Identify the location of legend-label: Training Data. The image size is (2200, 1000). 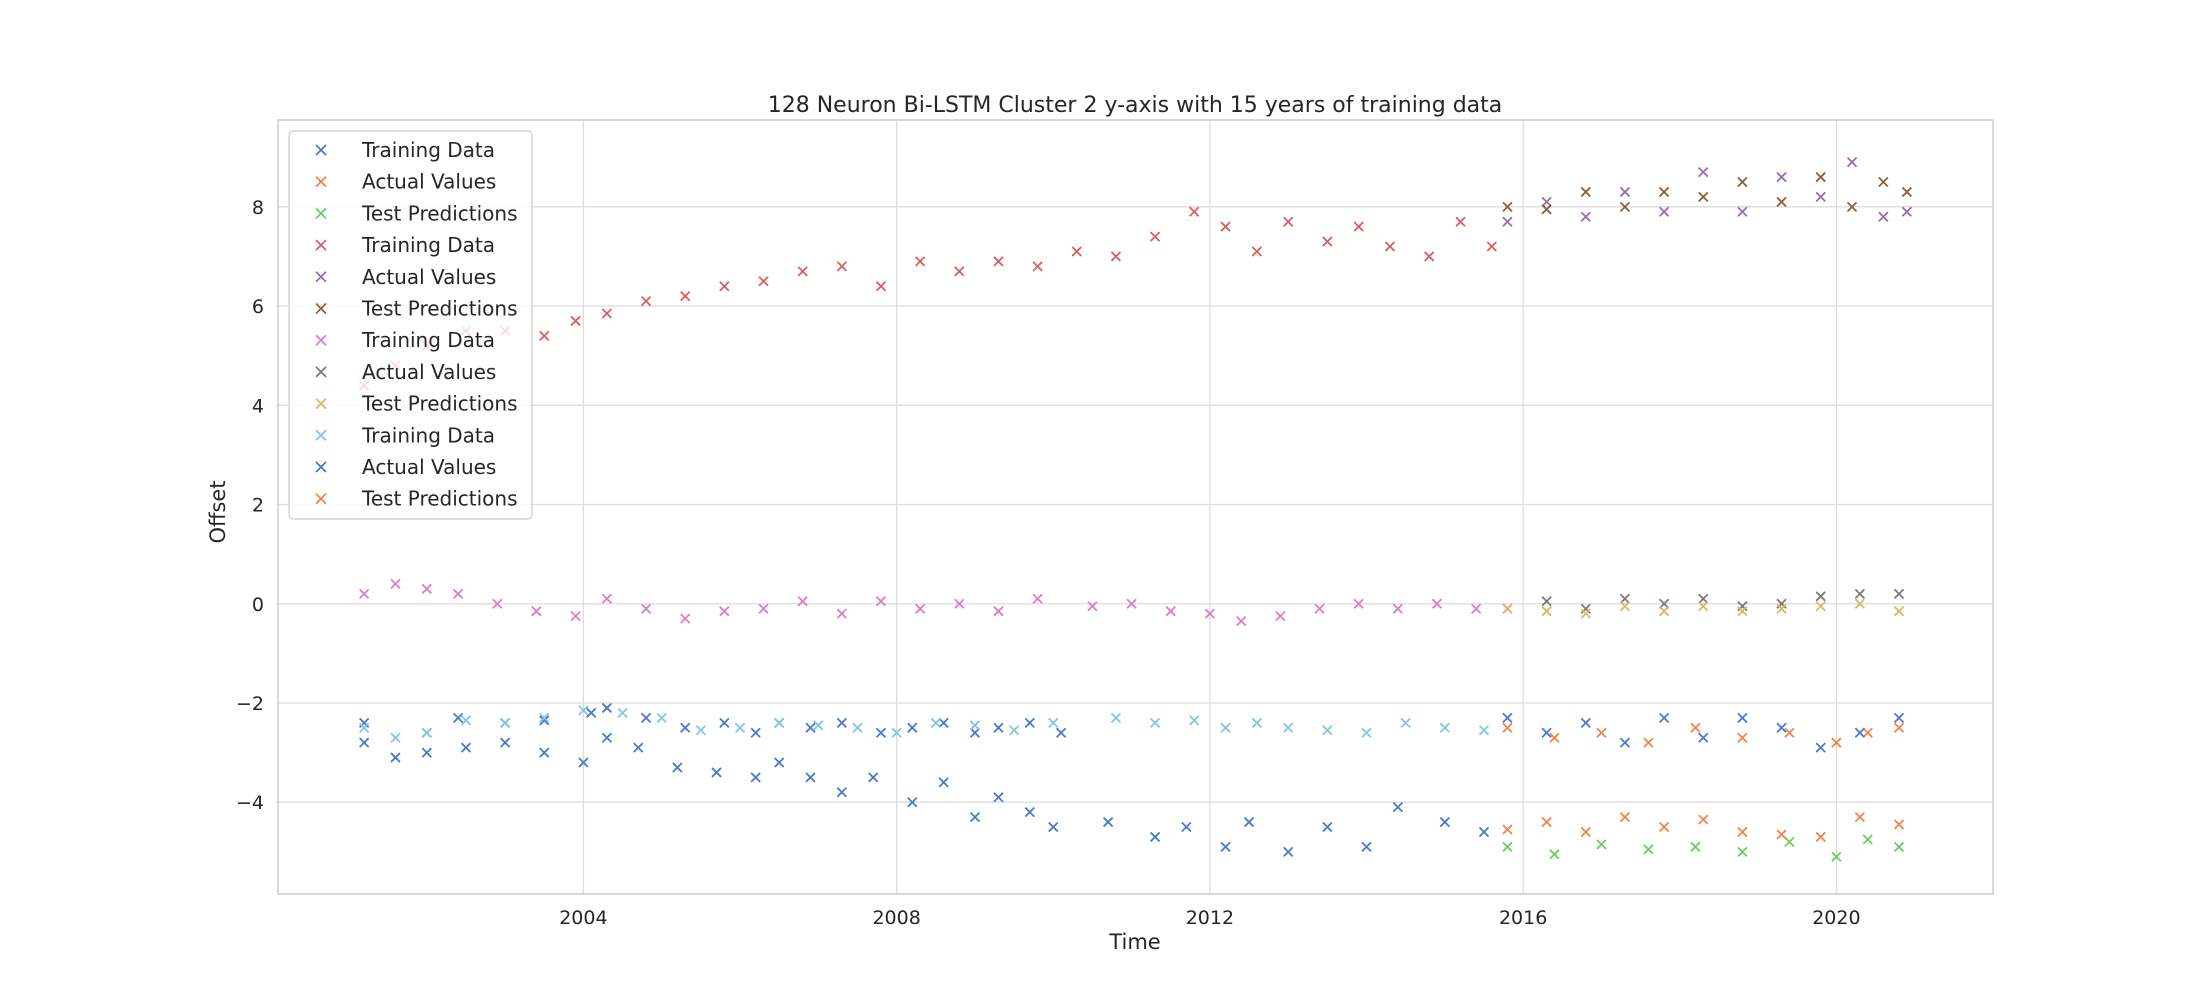
(428, 340).